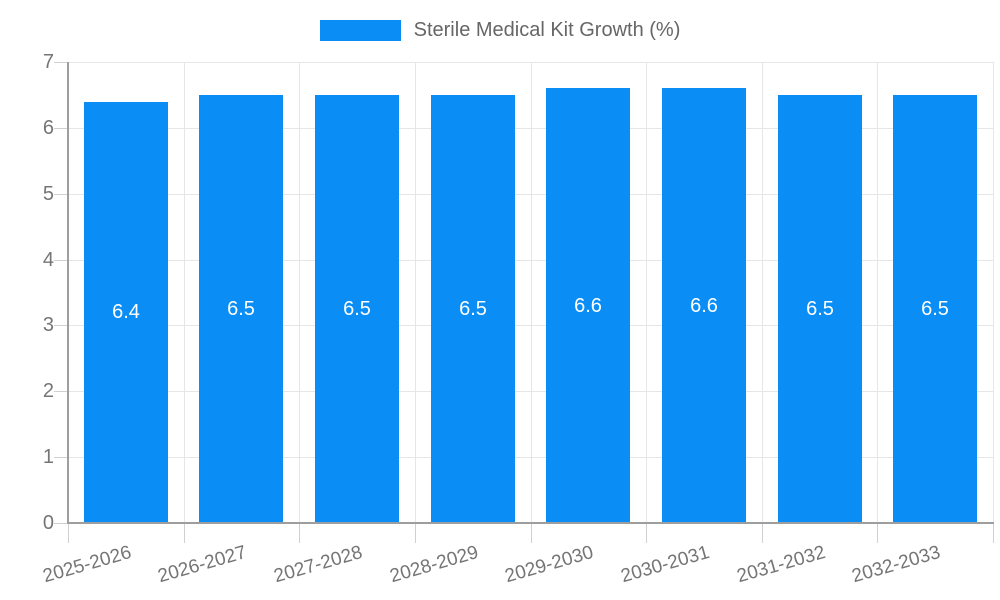 Image resolution: width=1000 pixels, height=600 pixels. What do you see at coordinates (48, 128) in the screenshot?
I see `y-axis-tick-label: 6` at bounding box center [48, 128].